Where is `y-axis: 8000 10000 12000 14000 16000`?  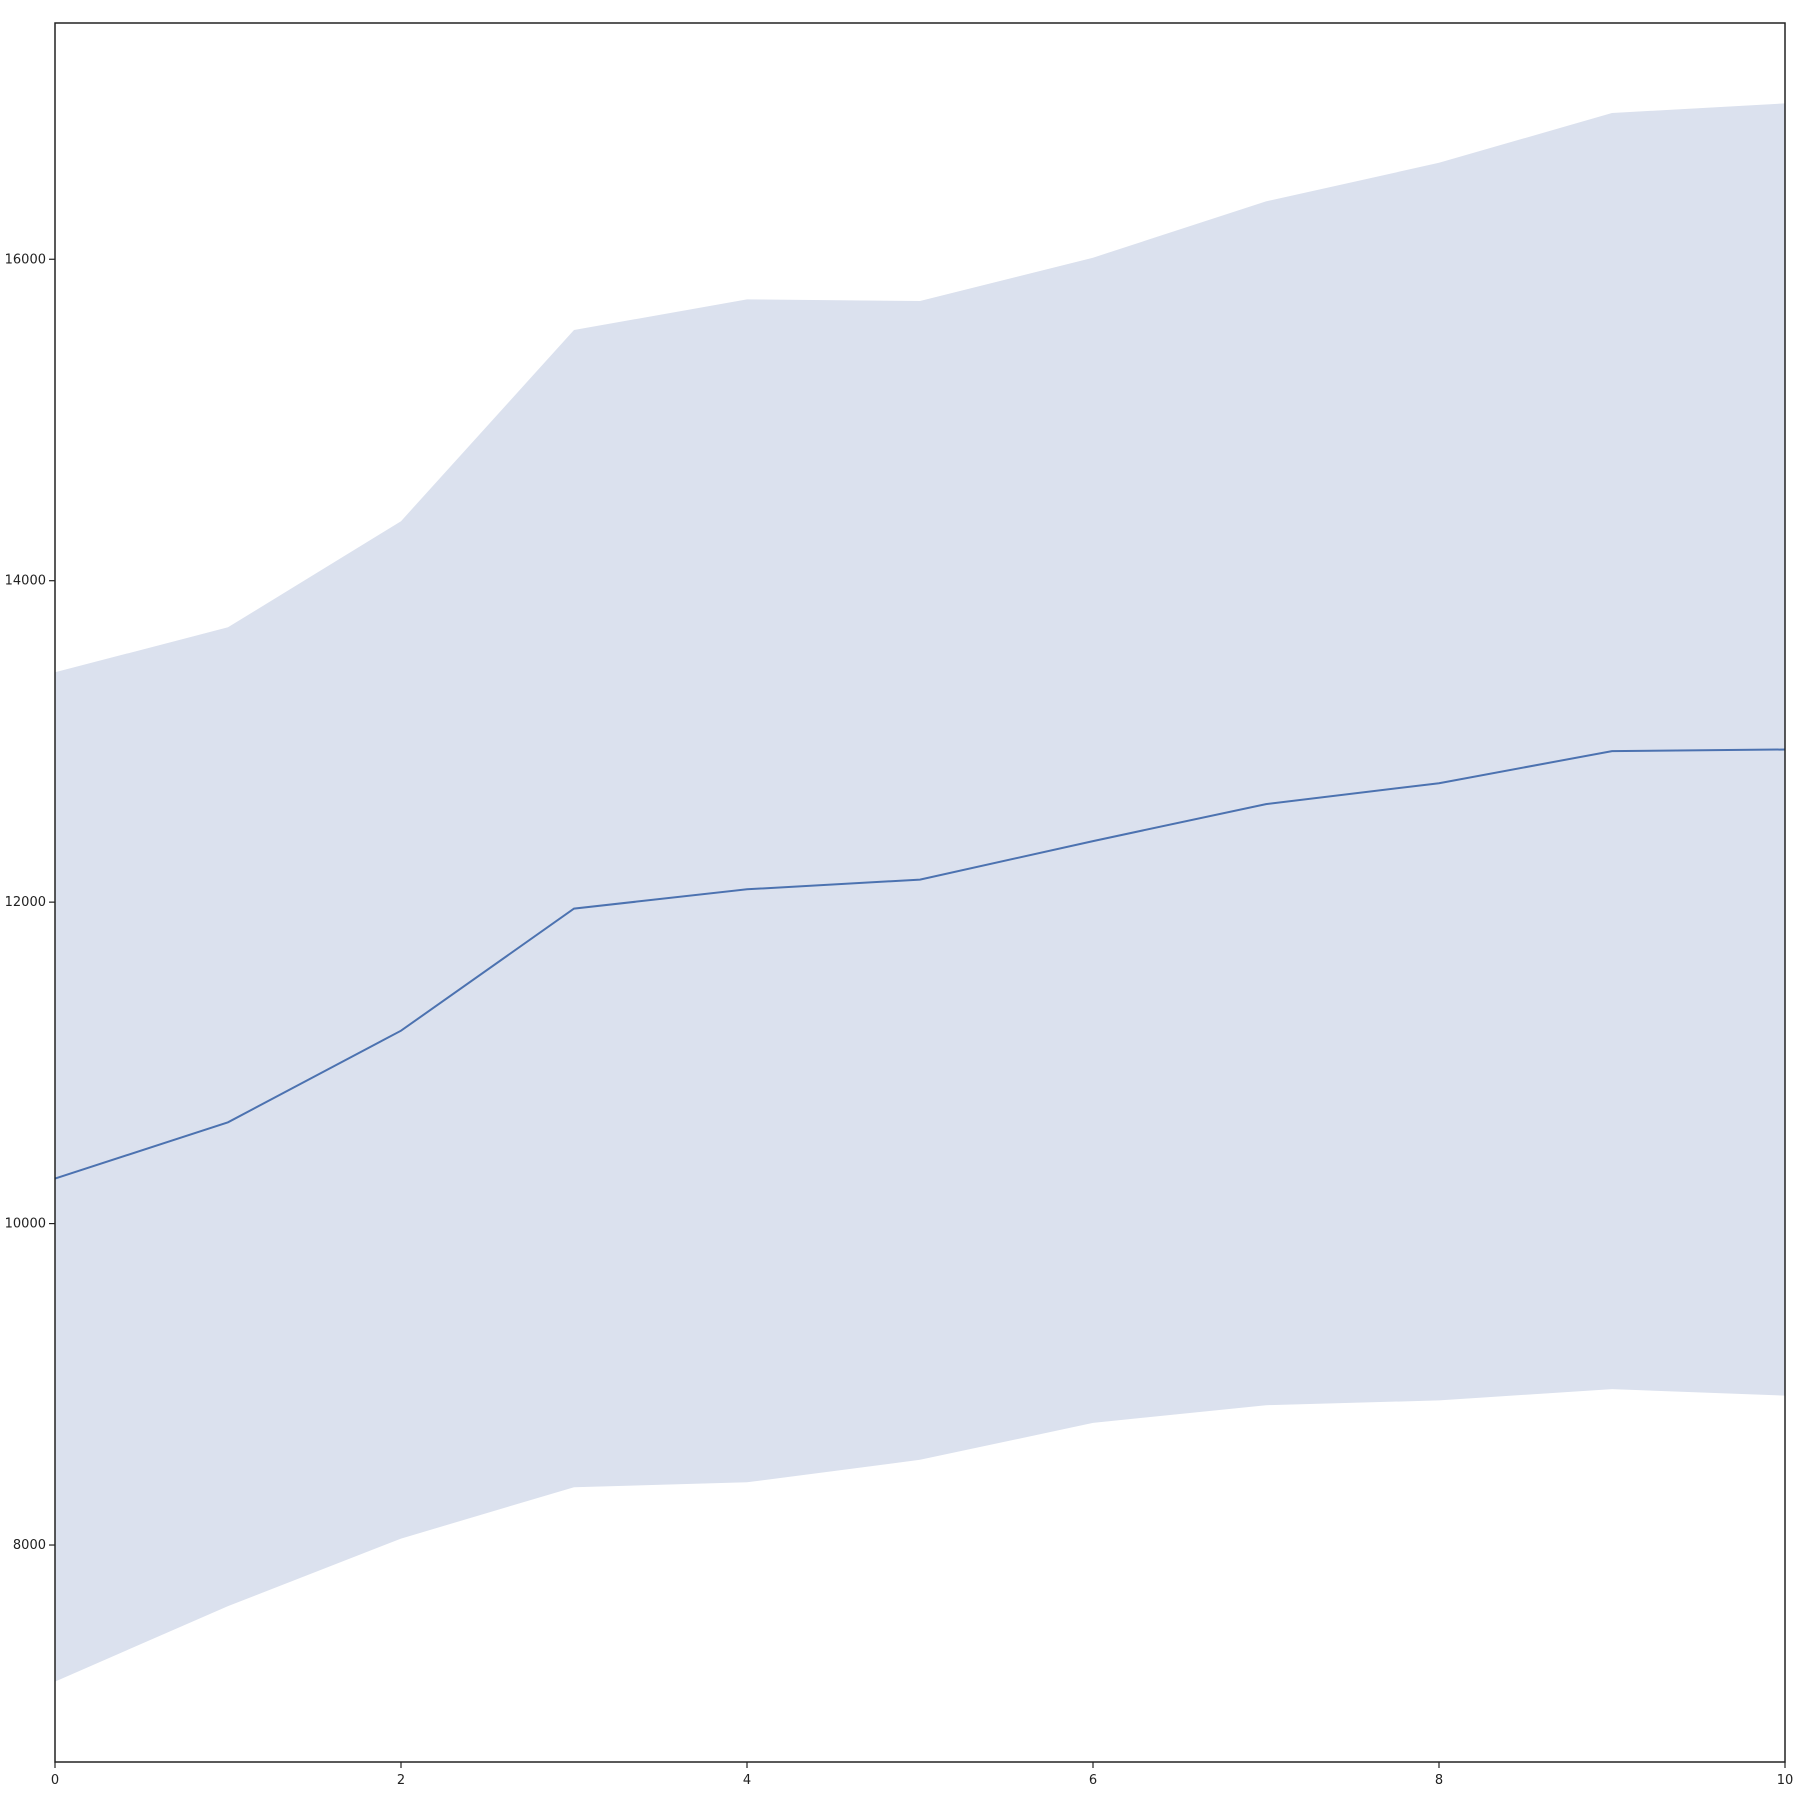 y-axis: 8000 10000 12000 14000 16000 is located at coordinates (30, 902).